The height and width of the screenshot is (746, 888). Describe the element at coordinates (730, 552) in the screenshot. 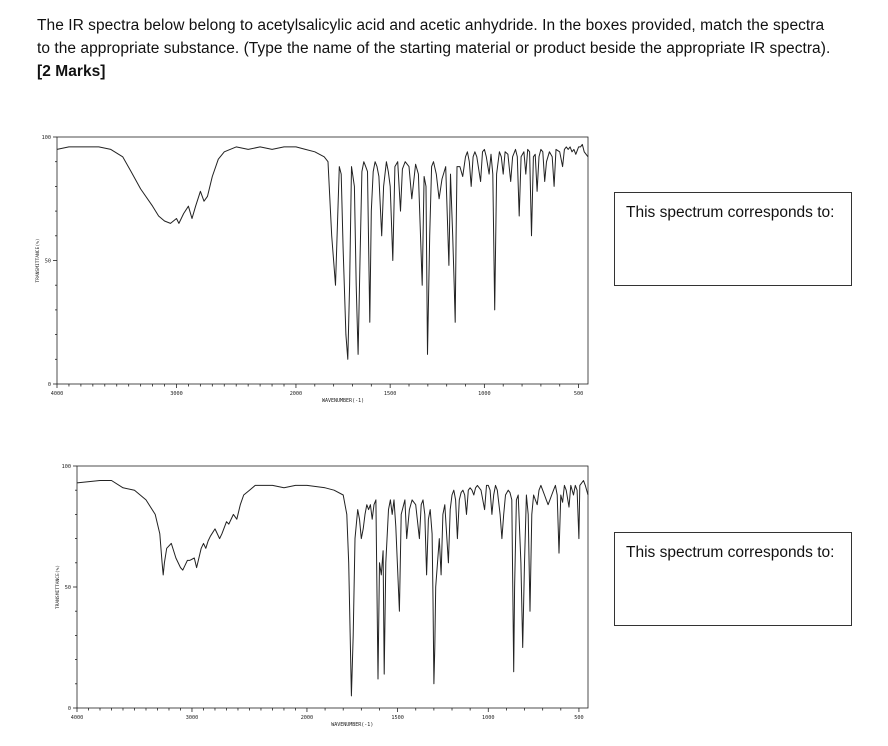

I see `answer-box-2-label: This spectrum corresponds to:` at that location.